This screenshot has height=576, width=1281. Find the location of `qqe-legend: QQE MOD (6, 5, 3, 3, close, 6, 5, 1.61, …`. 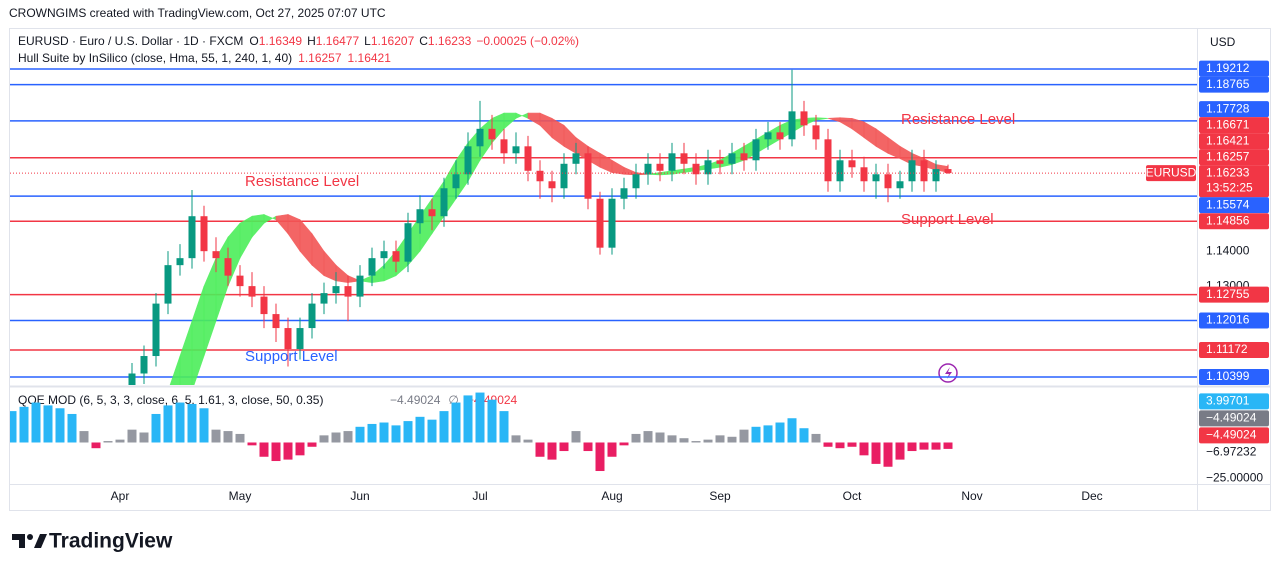

qqe-legend: QQE MOD (6, 5, 3, 3, close, 6, 5, 1.61, … is located at coordinates (170, 400).